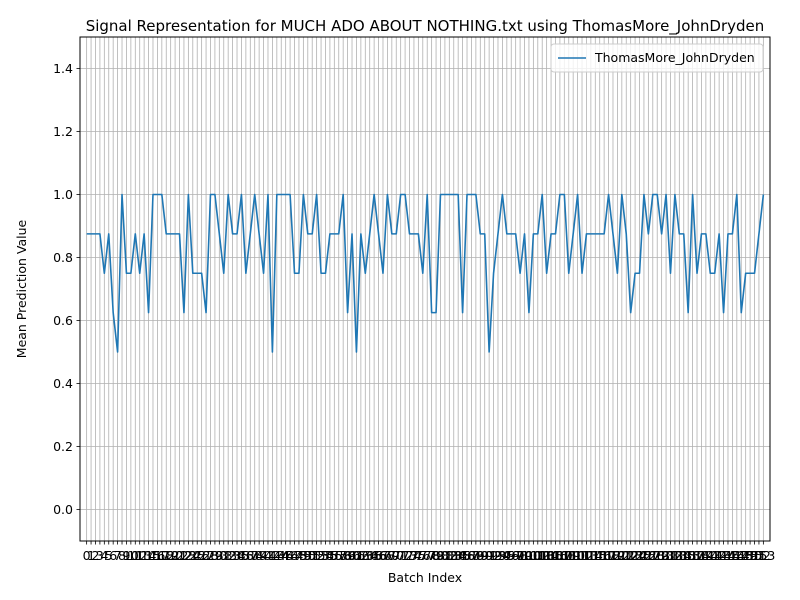  Describe the element at coordinates (737, 555) in the screenshot. I see `x-tick-label: 147` at that location.